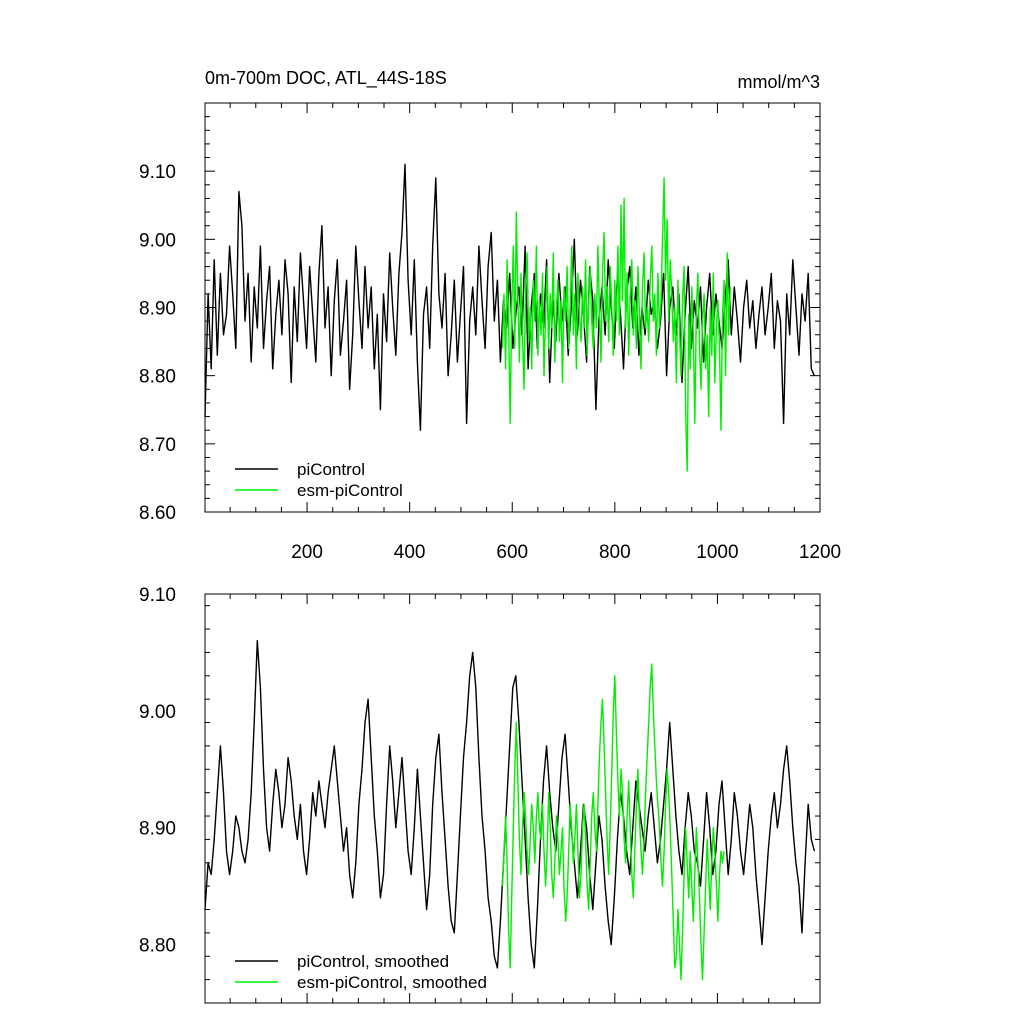 This screenshot has width=1024, height=1024. Describe the element at coordinates (616, 324) in the screenshot. I see `top-series-line-esm-picontrol` at that location.